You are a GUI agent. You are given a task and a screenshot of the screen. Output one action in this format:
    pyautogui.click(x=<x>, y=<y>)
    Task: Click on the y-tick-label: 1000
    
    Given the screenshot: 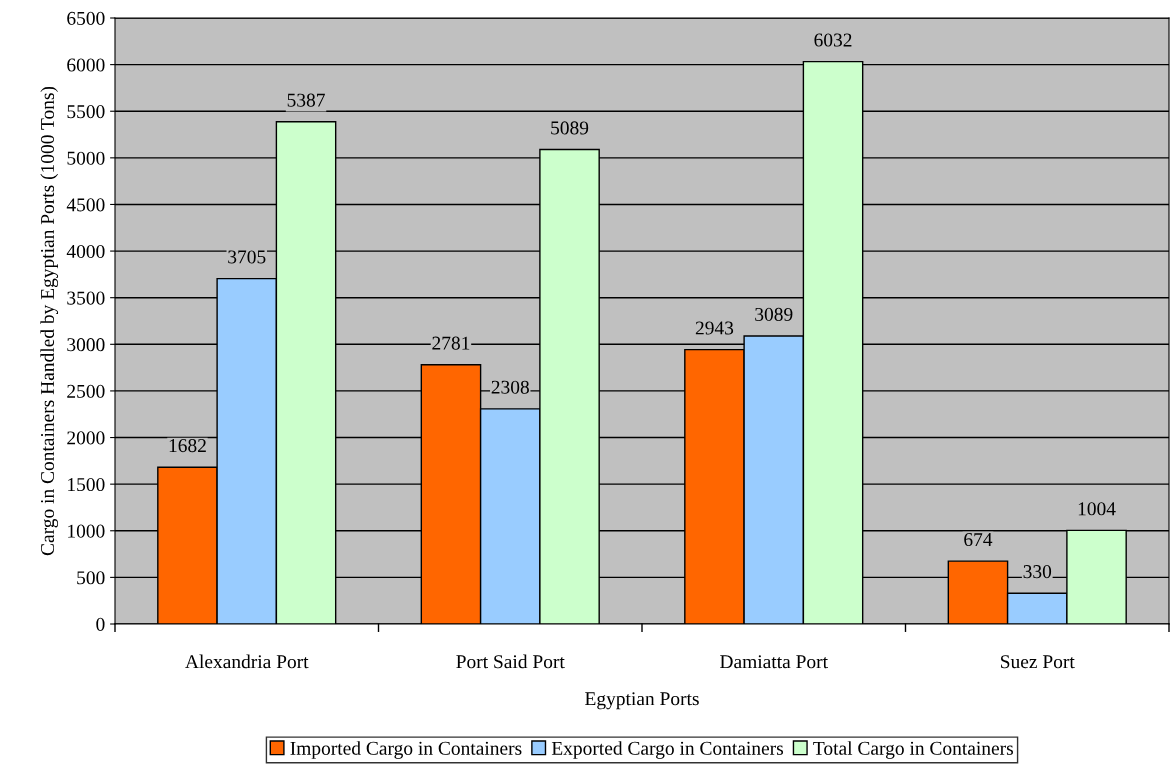 What is the action you would take?
    pyautogui.click(x=86, y=531)
    